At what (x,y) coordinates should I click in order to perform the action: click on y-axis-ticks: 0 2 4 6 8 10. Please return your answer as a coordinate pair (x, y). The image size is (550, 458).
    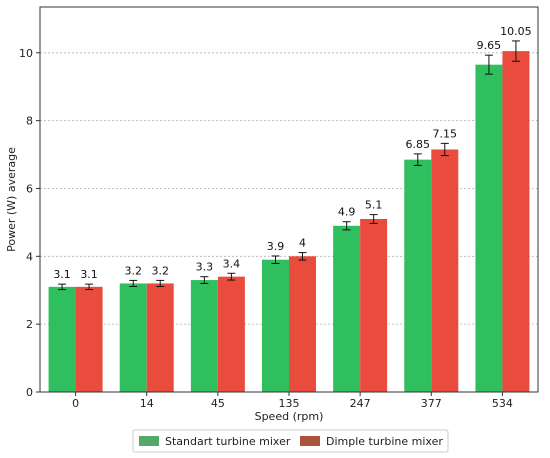
    Looking at the image, I should click on (29, 223).